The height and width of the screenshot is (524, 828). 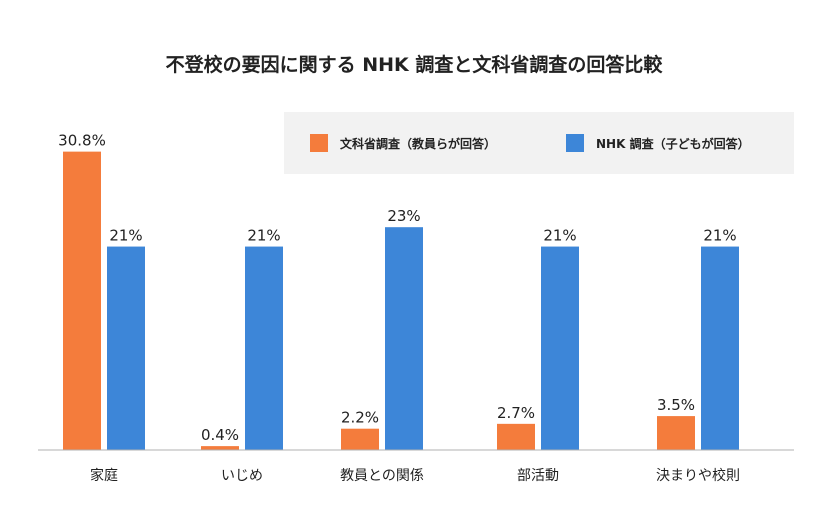 What do you see at coordinates (382, 476) in the screenshot?
I see `category-label-3: 教員との関係` at bounding box center [382, 476].